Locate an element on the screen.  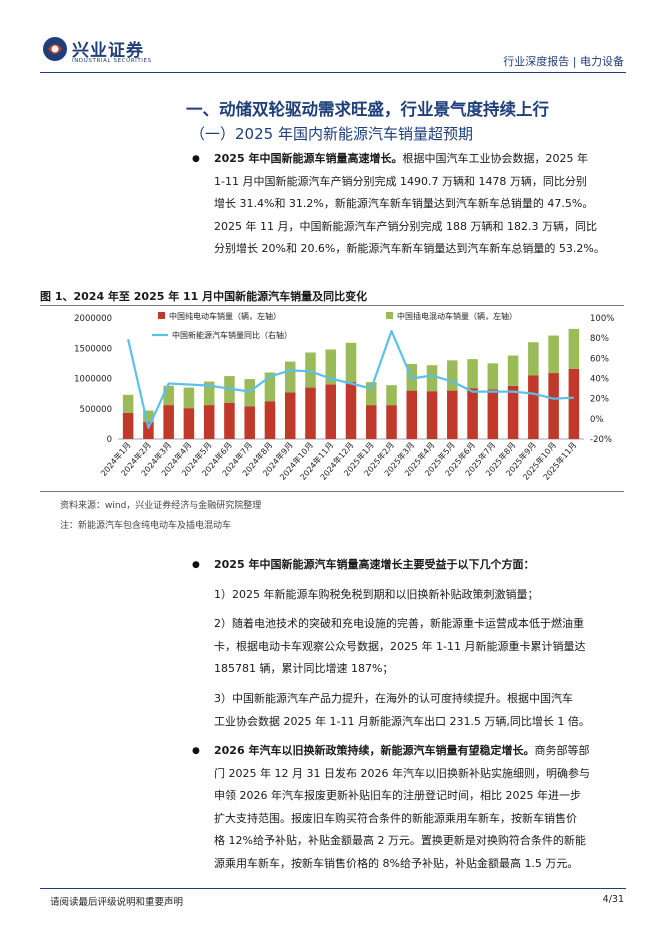
y-left-tick-label: 1000000 is located at coordinates (93, 380).